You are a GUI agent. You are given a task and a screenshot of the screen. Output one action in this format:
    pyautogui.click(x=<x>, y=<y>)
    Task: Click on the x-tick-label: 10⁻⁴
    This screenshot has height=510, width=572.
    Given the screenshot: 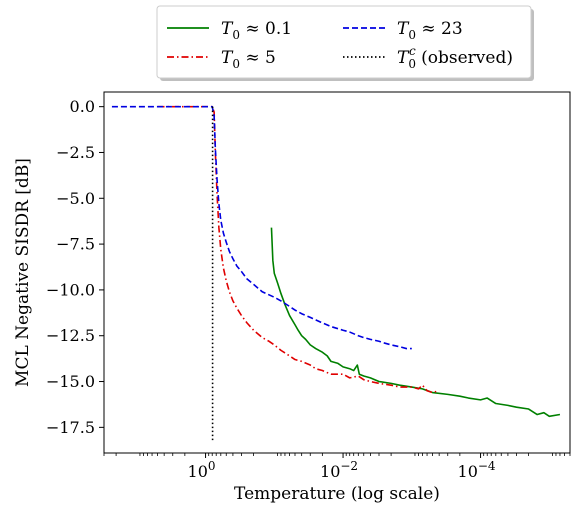 What is the action you would take?
    pyautogui.click(x=477, y=470)
    